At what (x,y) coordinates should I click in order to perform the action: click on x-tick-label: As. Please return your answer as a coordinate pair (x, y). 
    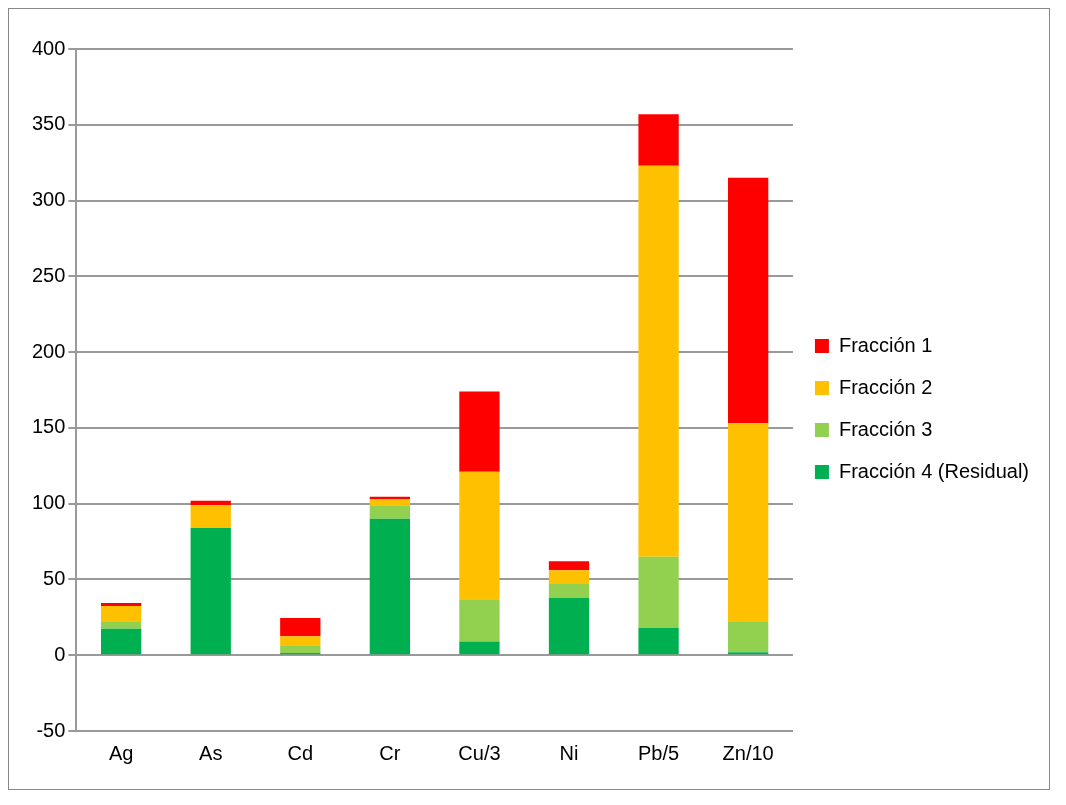
    Looking at the image, I should click on (211, 752).